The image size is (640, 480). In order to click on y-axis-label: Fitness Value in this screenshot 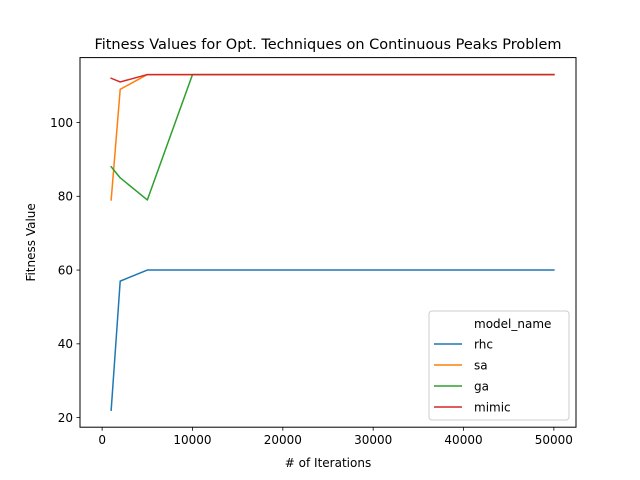, I will do `click(31, 242)`.